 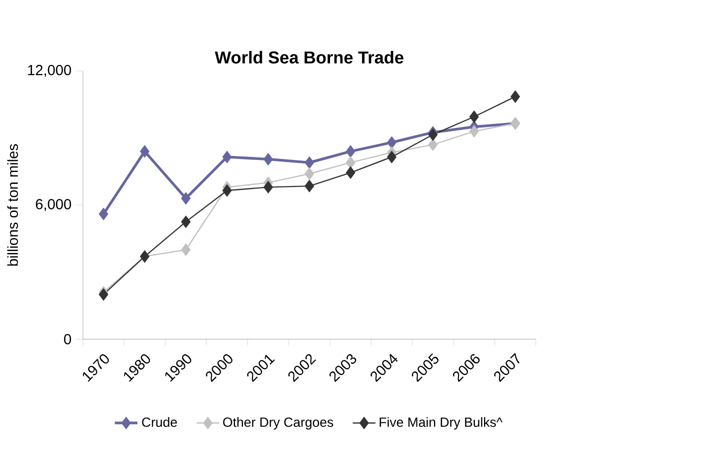 I want to click on legend-label: Five Main Dry Bulks^, so click(x=441, y=423).